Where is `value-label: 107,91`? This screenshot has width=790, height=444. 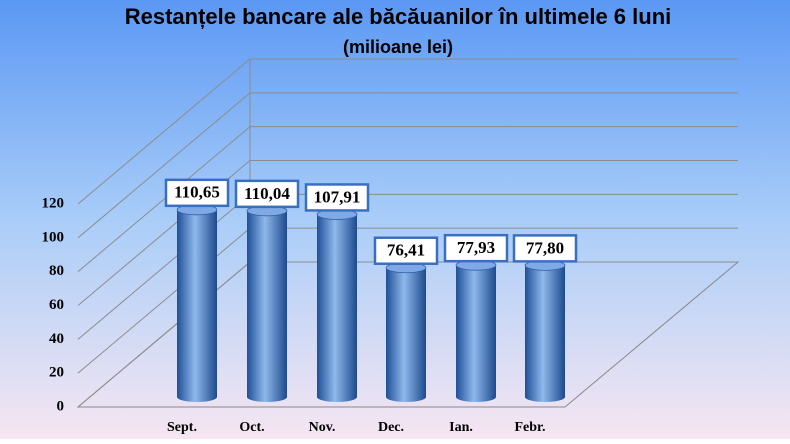 value-label: 107,91 is located at coordinates (337, 196).